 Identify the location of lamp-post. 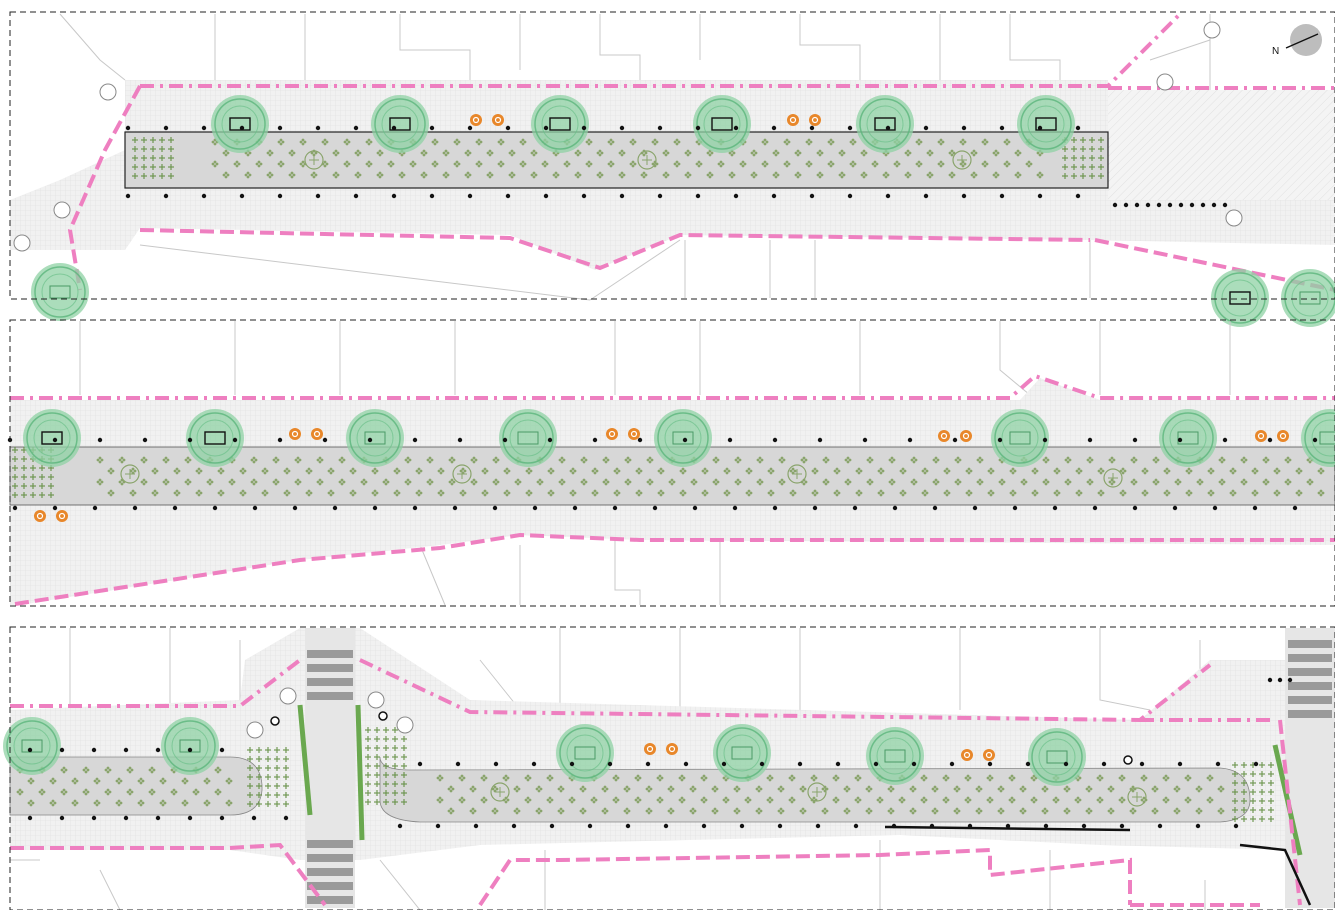
(255, 730).